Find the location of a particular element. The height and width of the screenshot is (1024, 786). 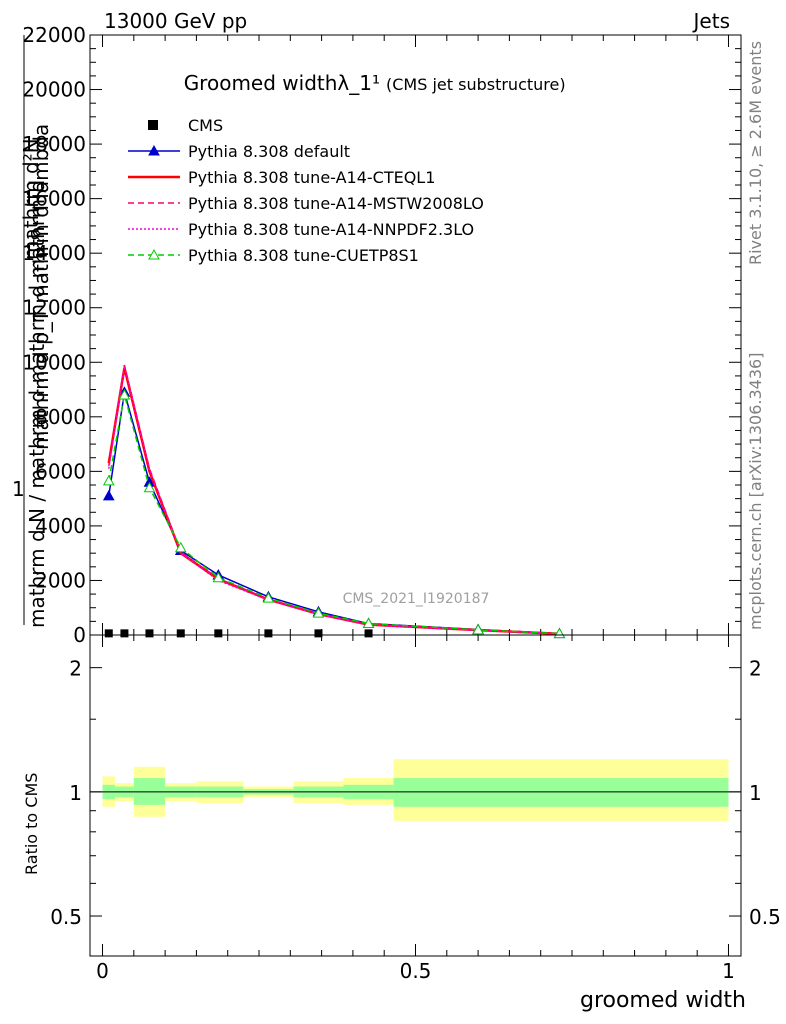

process-label: Jets is located at coordinates (711, 21).